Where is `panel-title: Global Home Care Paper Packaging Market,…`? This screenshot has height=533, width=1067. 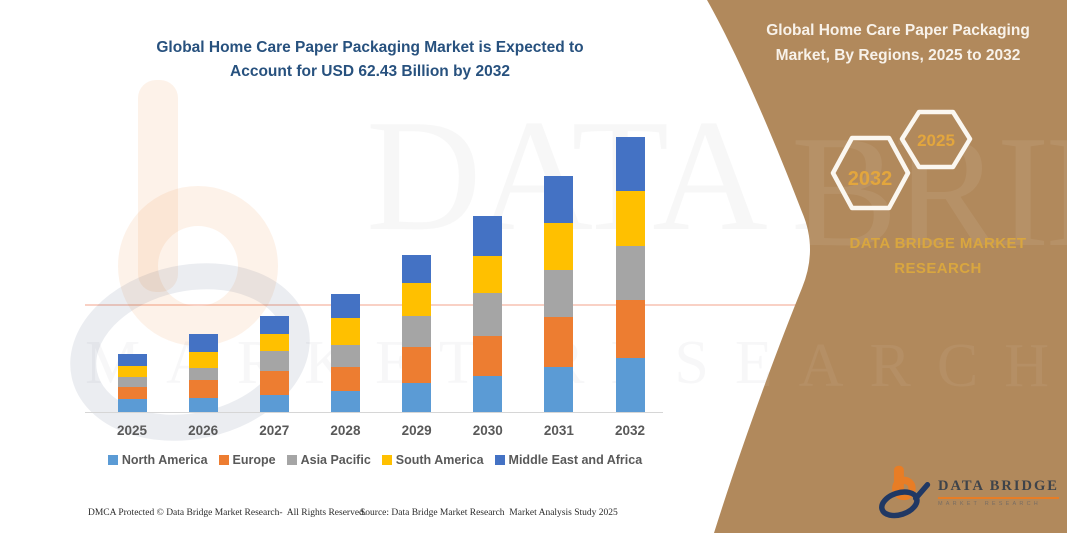
panel-title: Global Home Care Paper Packaging Market,… is located at coordinates (898, 43).